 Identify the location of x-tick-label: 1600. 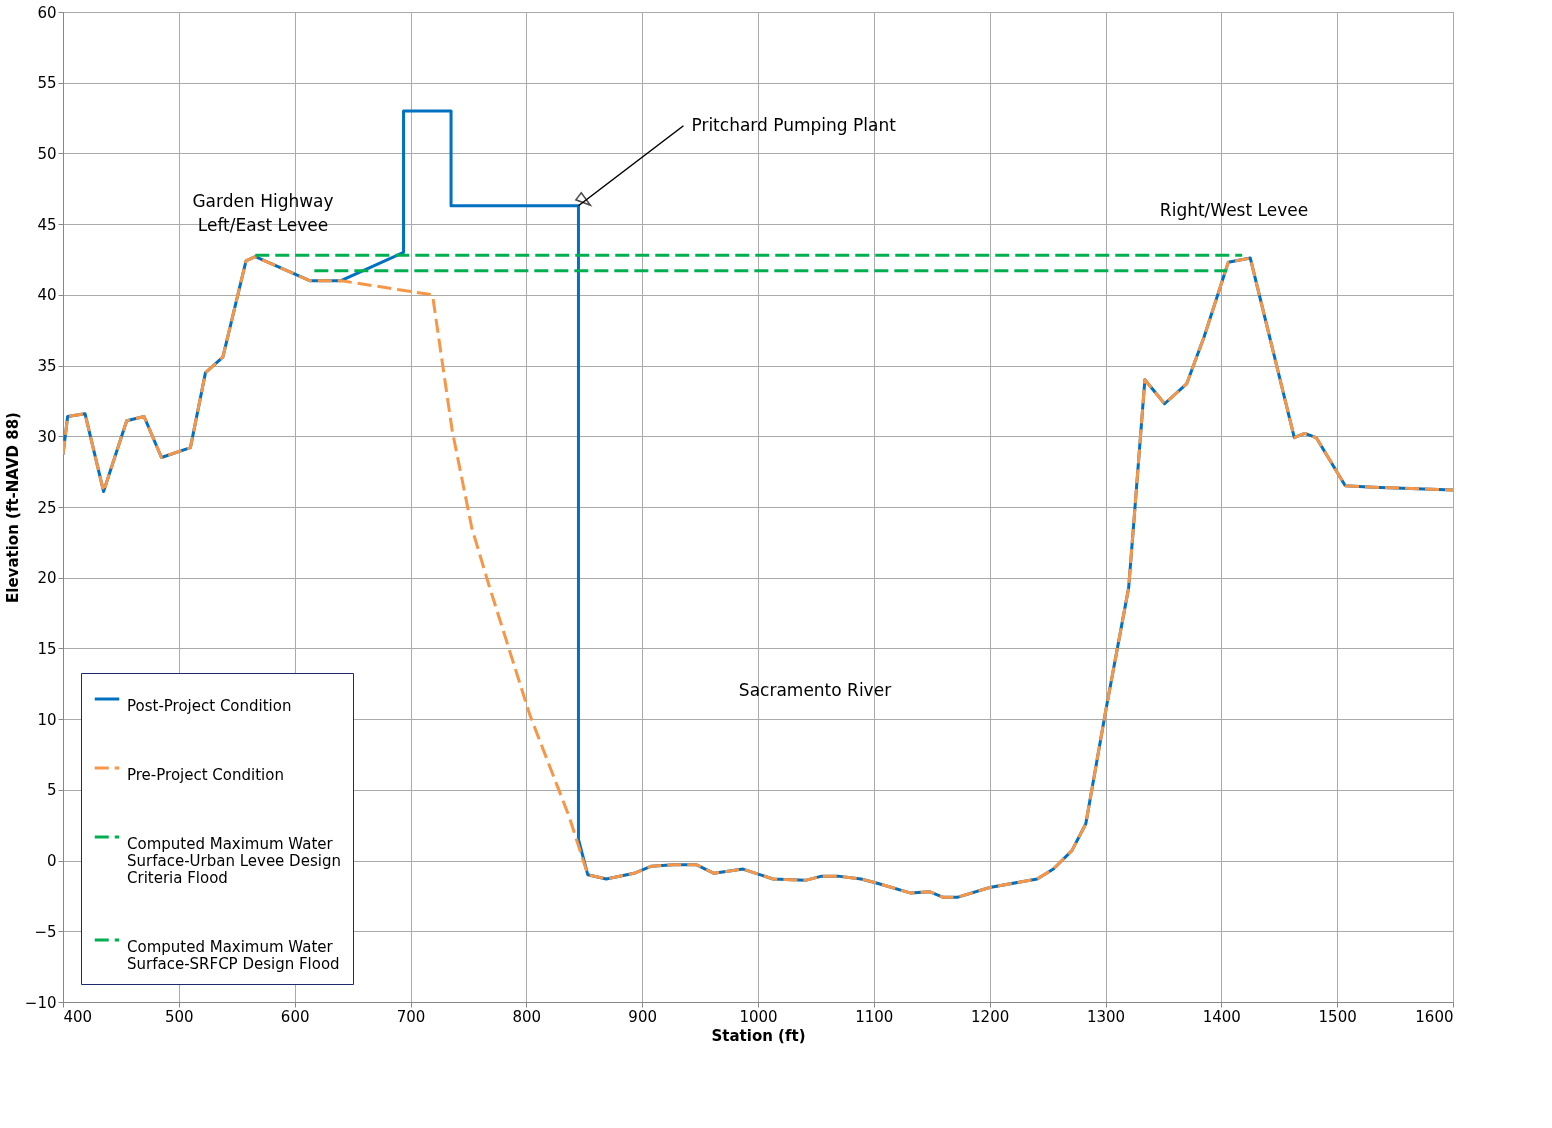
(1434, 1016).